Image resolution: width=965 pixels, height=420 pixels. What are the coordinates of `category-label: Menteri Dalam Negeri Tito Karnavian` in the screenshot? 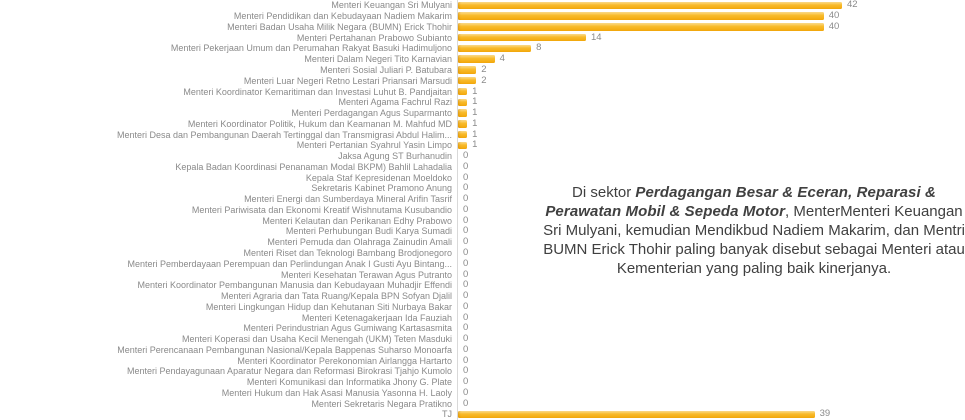 It's located at (378, 59).